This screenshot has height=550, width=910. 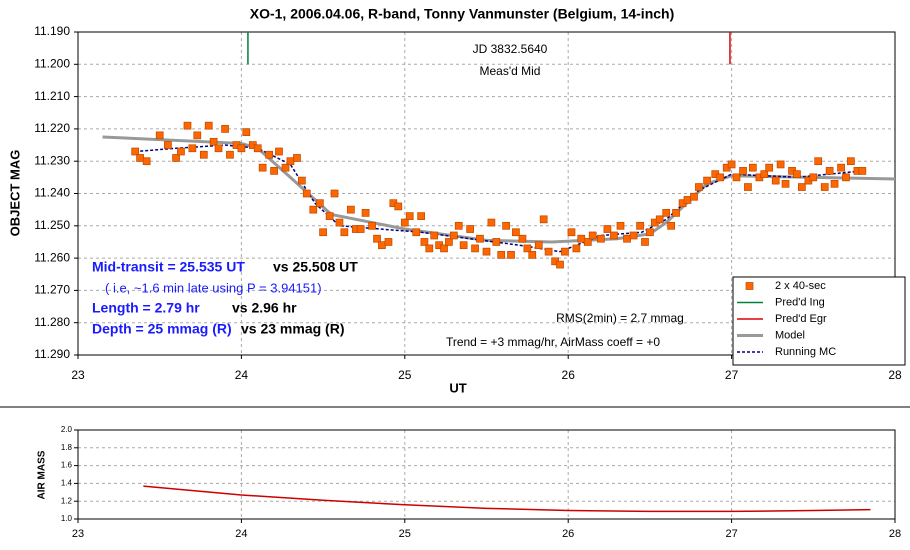 What do you see at coordinates (805, 352) in the screenshot?
I see `legend-label: Running MC` at bounding box center [805, 352].